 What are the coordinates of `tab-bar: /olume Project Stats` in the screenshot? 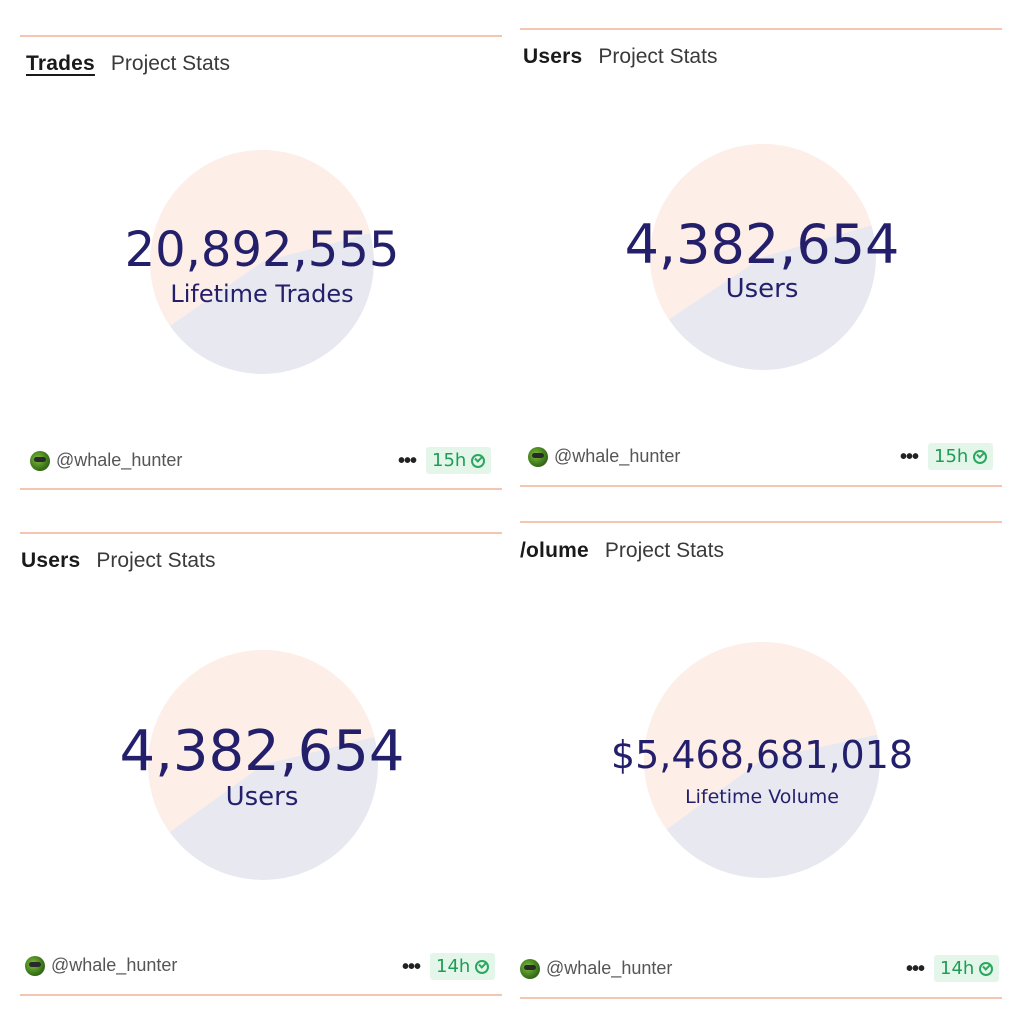 It's located at (622, 551).